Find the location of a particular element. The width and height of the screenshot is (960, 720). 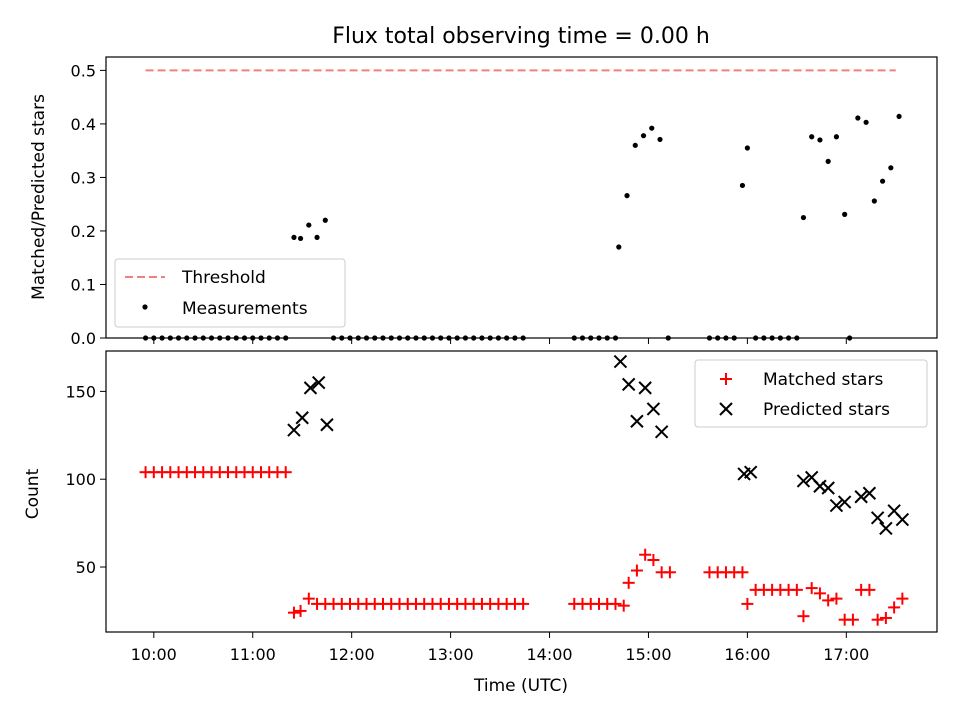

bottom-x-tick-label: 13:00 is located at coordinates (451, 654).